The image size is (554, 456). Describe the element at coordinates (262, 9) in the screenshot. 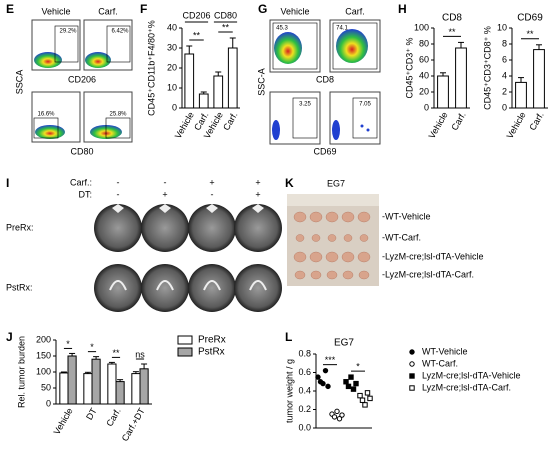

I see `panel-letter: G` at that location.